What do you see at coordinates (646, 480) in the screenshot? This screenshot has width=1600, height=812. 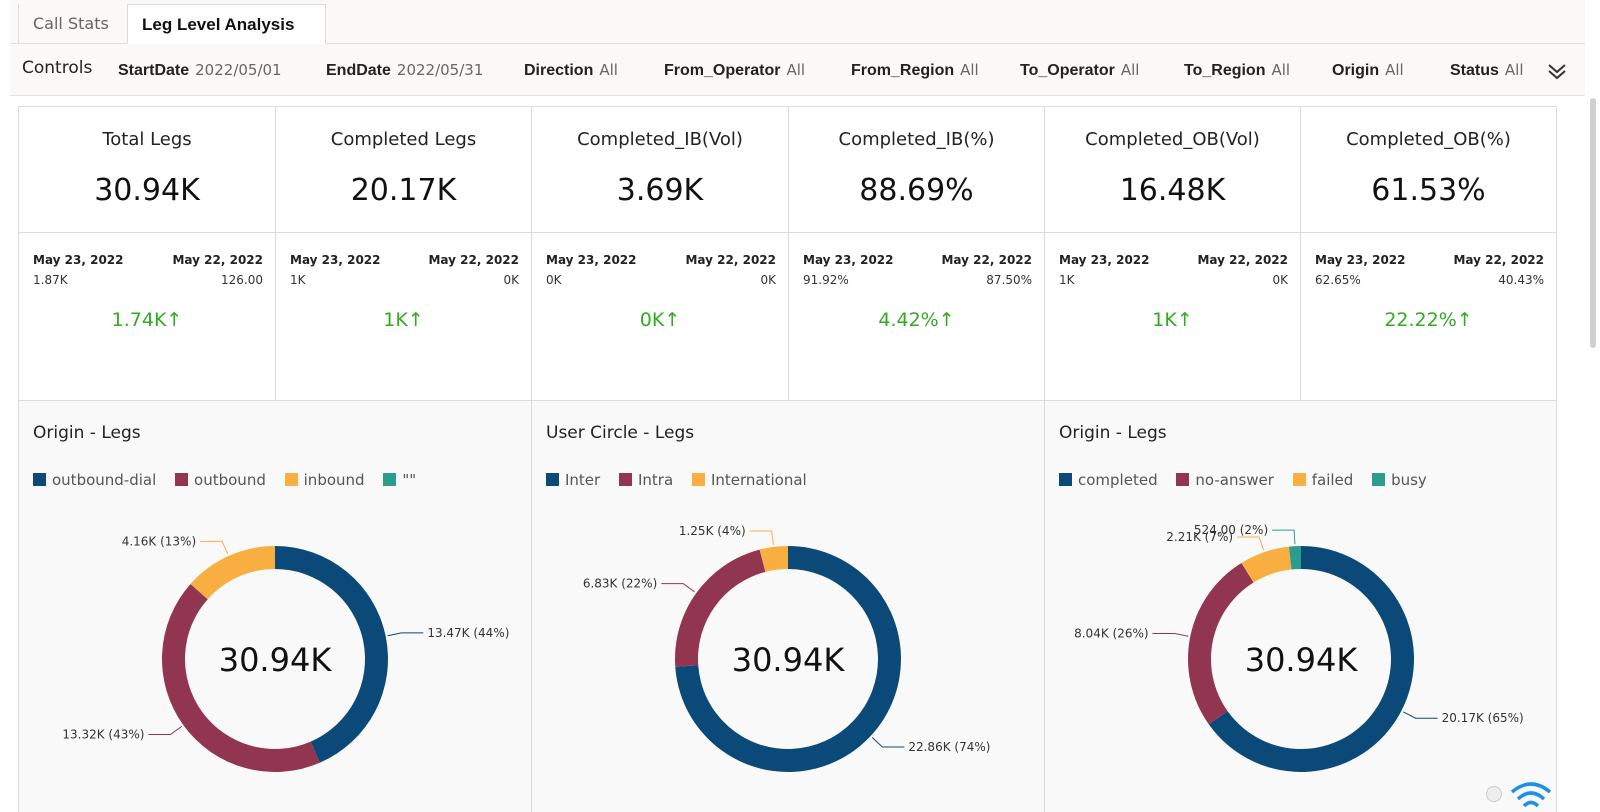 I see `legend-item: Intra` at bounding box center [646, 480].